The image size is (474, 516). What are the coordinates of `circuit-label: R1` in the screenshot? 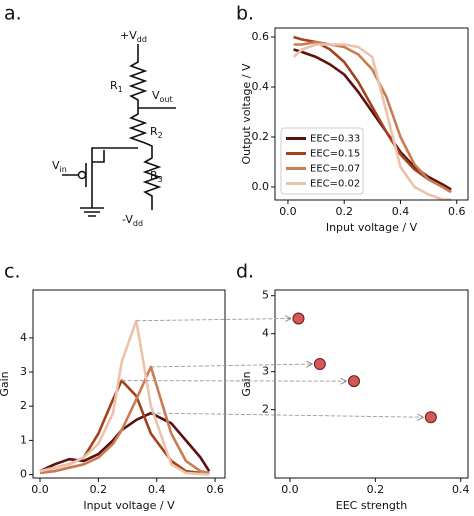 It's located at (116, 86).